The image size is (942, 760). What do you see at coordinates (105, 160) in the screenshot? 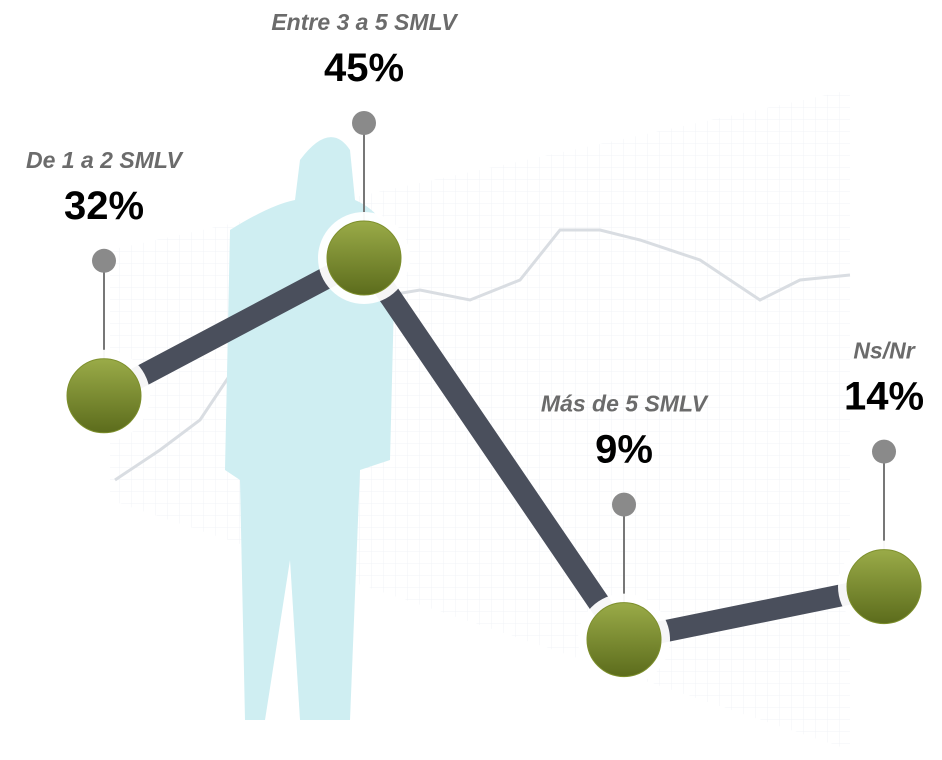
I see `category-label: De 1 a 2 SMLV` at bounding box center [105, 160].